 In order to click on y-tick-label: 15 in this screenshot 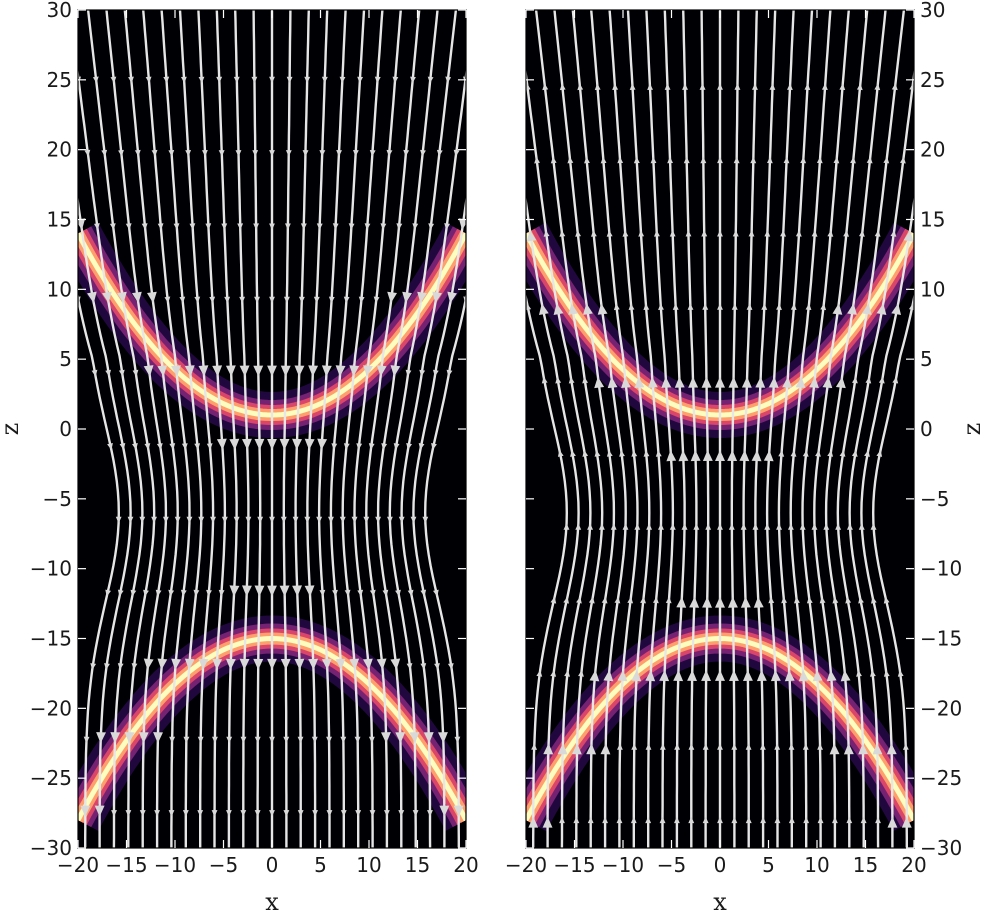, I will do `click(59, 220)`.